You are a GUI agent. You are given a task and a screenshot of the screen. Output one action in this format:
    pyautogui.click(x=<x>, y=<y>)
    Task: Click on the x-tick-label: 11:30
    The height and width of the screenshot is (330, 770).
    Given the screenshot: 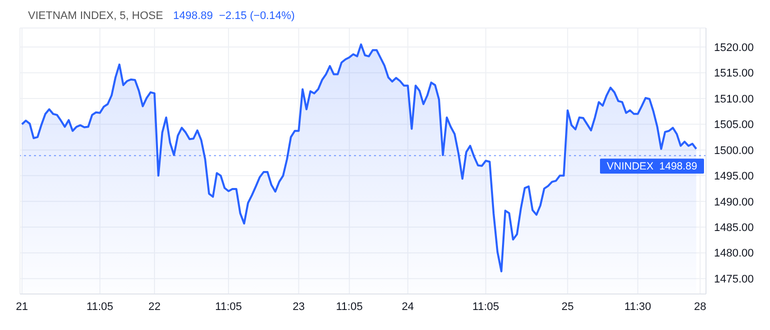 What is the action you would take?
    pyautogui.click(x=638, y=306)
    